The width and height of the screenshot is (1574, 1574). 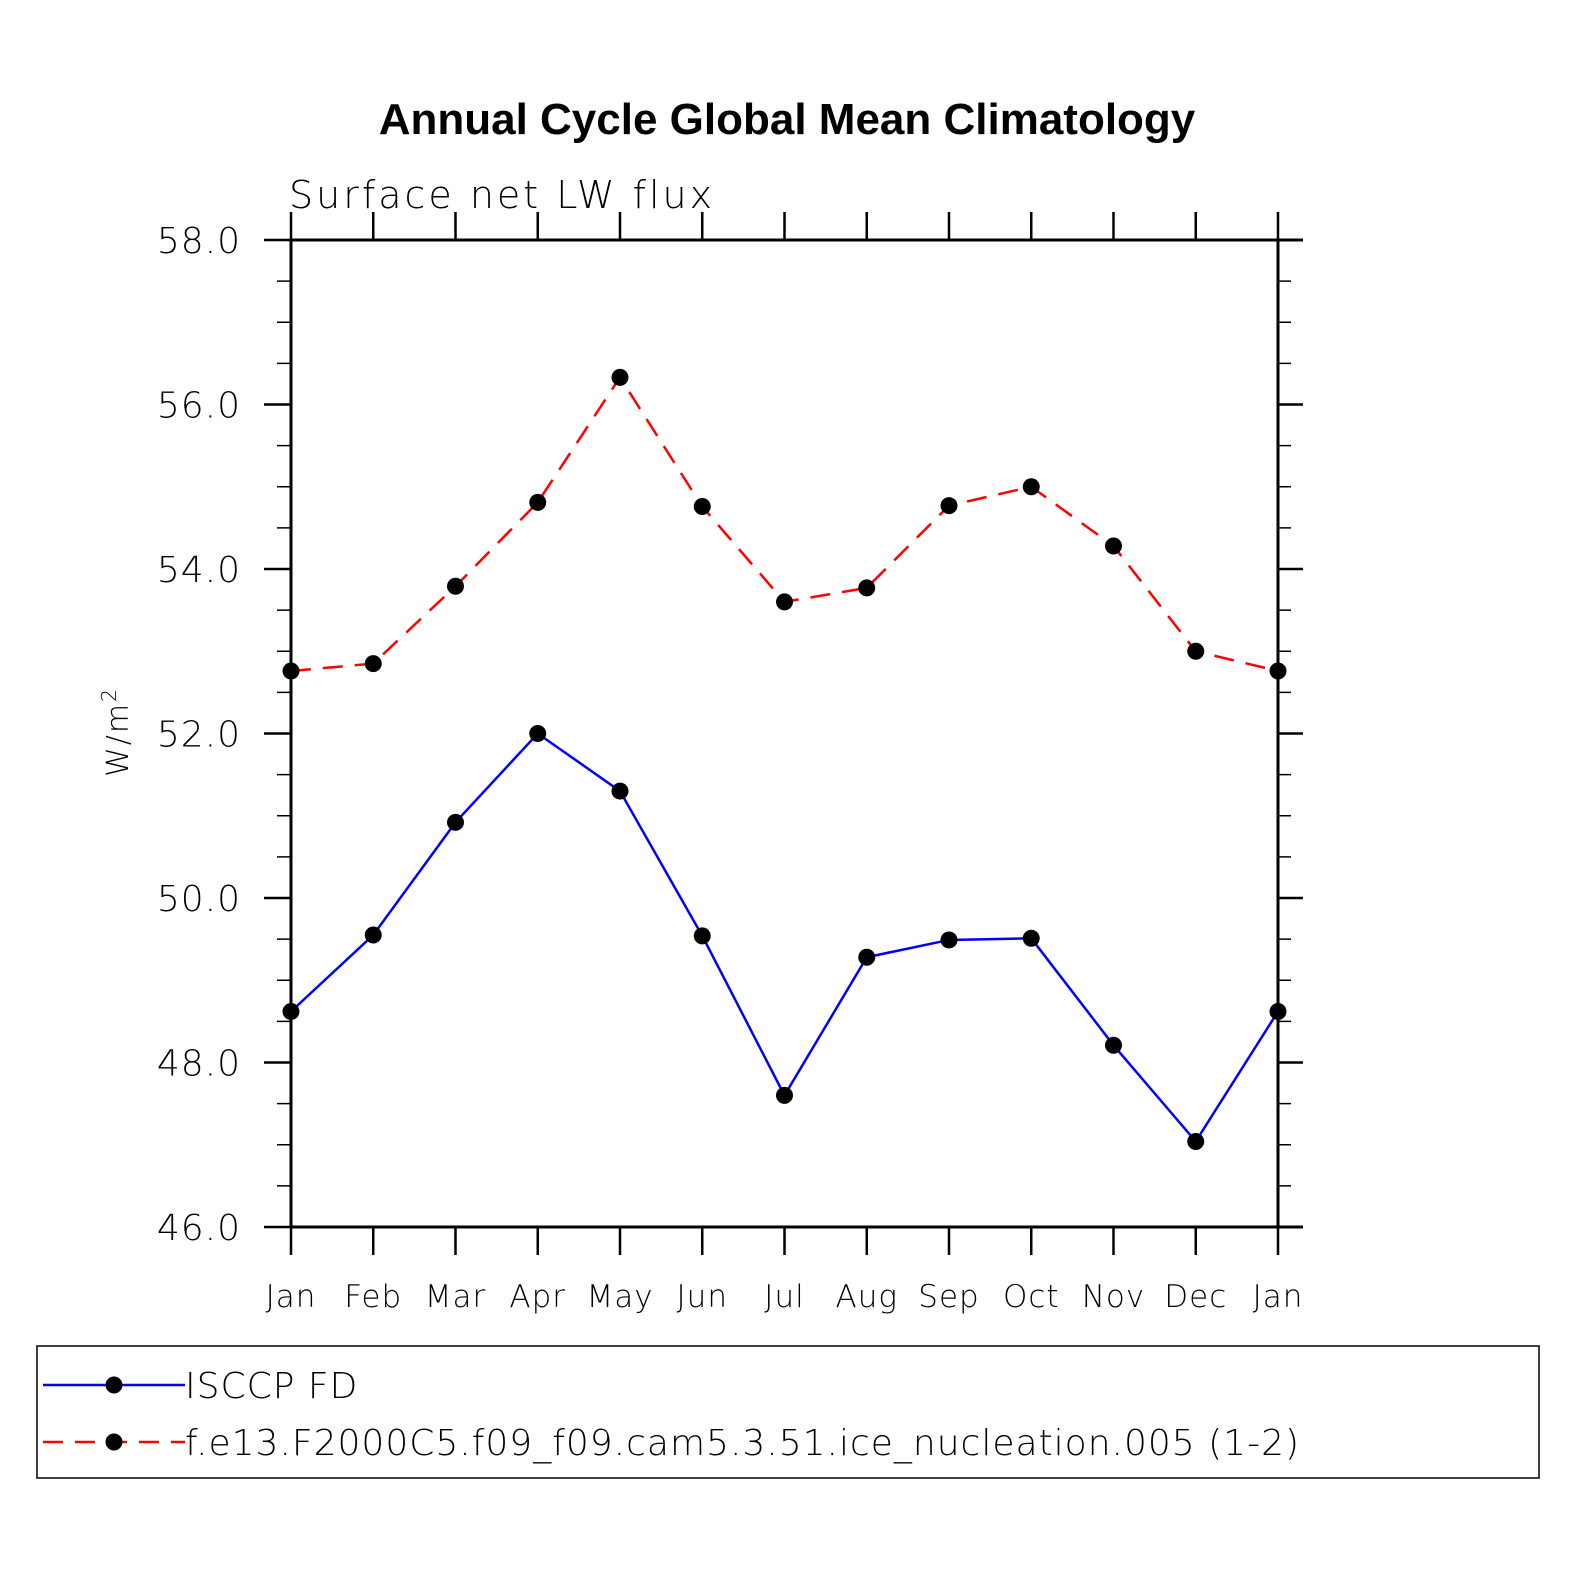 What do you see at coordinates (619, 1297) in the screenshot?
I see `x-tick-label: May` at bounding box center [619, 1297].